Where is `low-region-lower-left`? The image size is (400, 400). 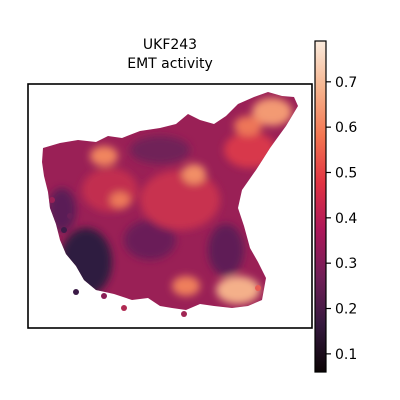 low-region-lower-left is located at coordinates (86, 262).